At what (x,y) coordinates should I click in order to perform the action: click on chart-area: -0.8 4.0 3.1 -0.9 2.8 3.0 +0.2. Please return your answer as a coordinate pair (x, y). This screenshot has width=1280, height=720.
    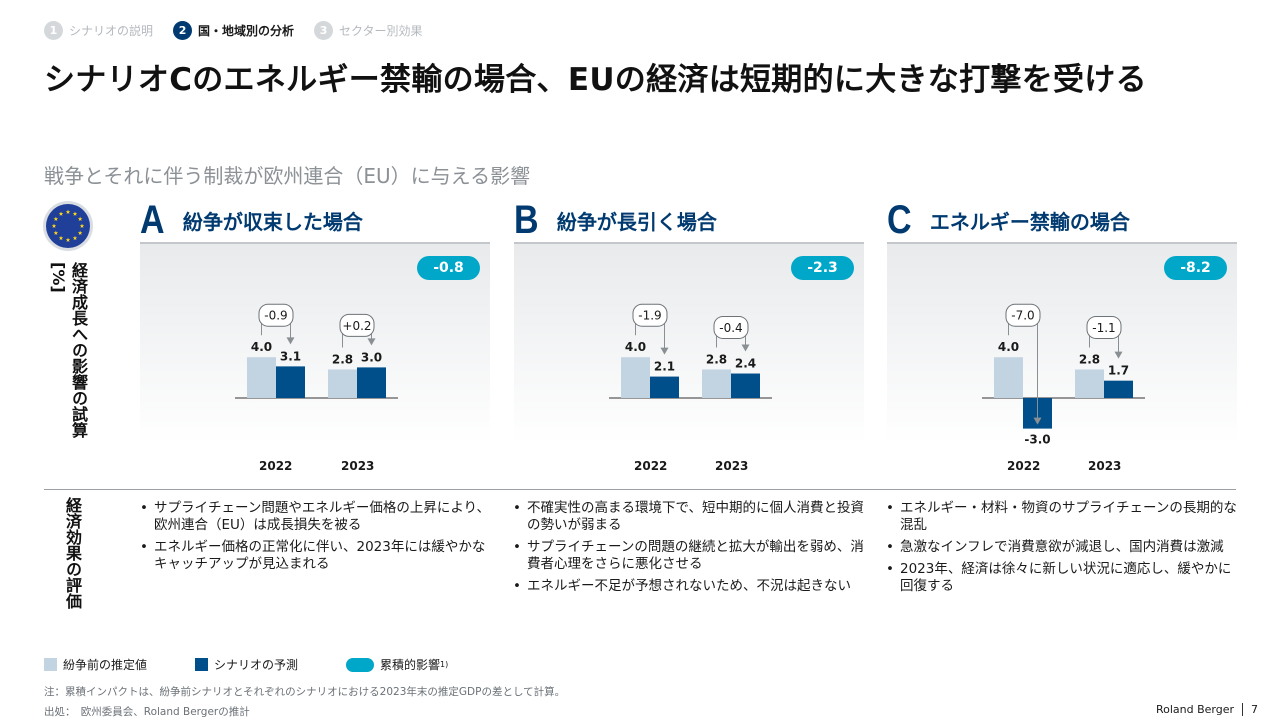
    Looking at the image, I should click on (315, 344).